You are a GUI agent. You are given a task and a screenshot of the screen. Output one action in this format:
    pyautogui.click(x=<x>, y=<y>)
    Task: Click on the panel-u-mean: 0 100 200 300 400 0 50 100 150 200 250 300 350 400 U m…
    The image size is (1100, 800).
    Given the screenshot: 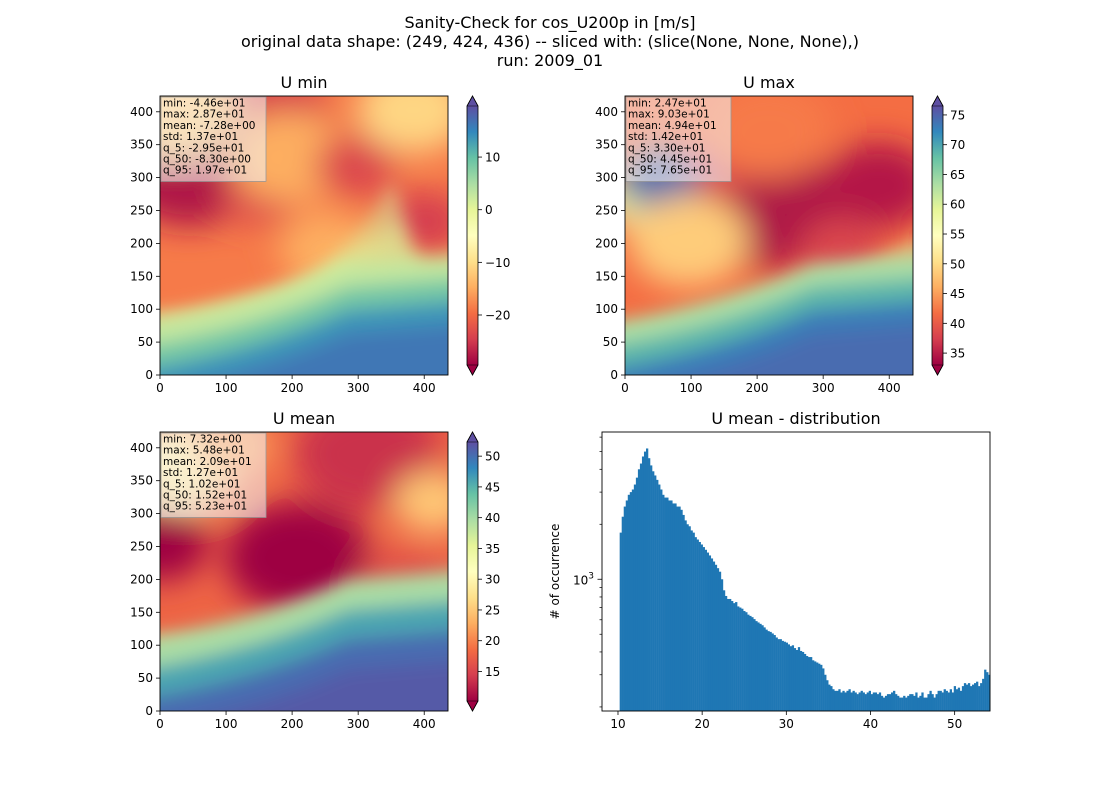 What is the action you would take?
    pyautogui.click(x=315, y=570)
    